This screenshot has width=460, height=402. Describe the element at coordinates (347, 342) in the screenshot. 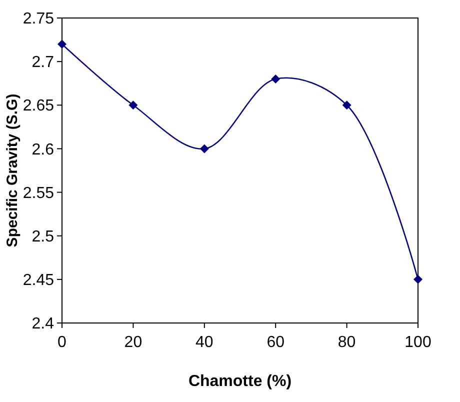

I see `x-tick-label: 80` at that location.